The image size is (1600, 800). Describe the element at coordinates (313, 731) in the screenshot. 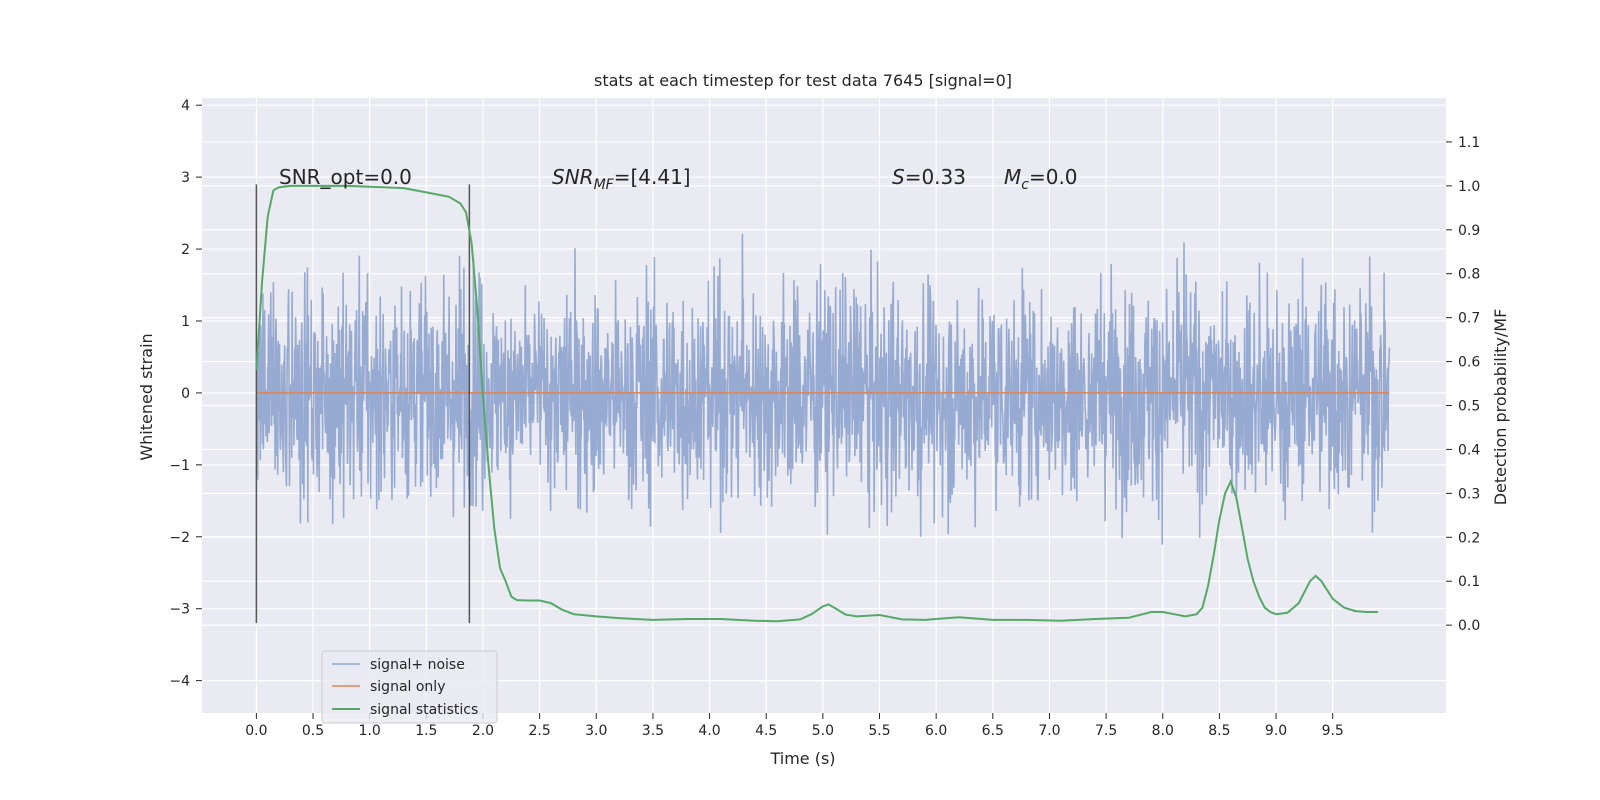

I see `x-tick-label: 0.5` at that location.